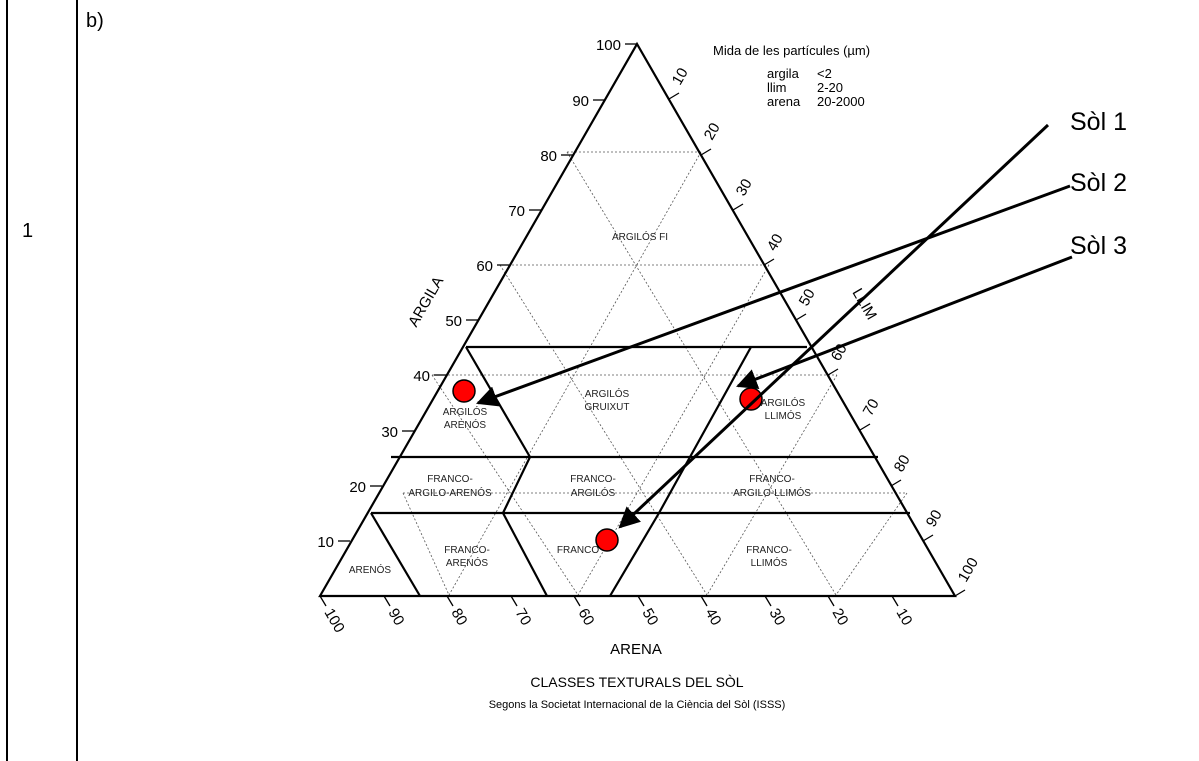 This screenshot has width=1199, height=761. I want to click on argila-tick-20: 20, so click(357, 487).